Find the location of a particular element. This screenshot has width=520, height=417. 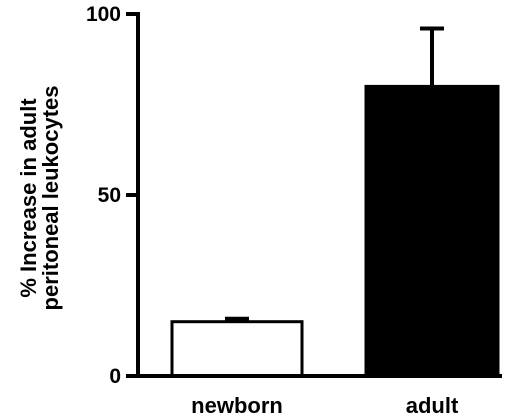

y-ticks-group: 0 50 100 is located at coordinates (112, 195).